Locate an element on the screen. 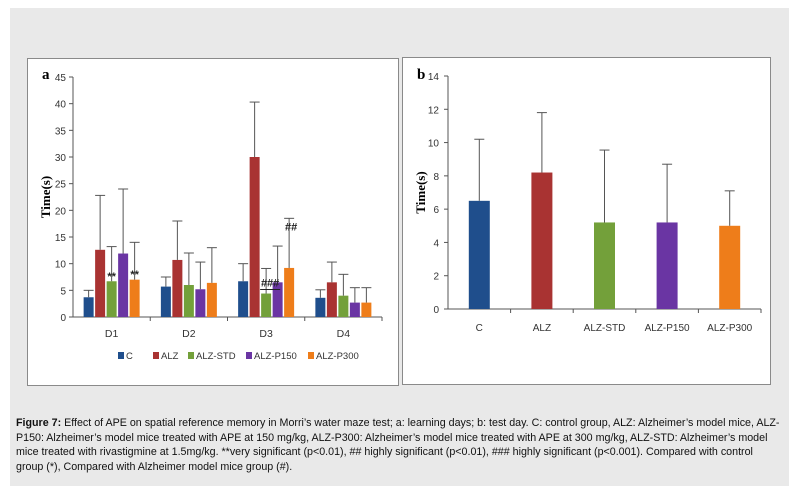  x-tick-label: ALZ-P300 is located at coordinates (729, 328).